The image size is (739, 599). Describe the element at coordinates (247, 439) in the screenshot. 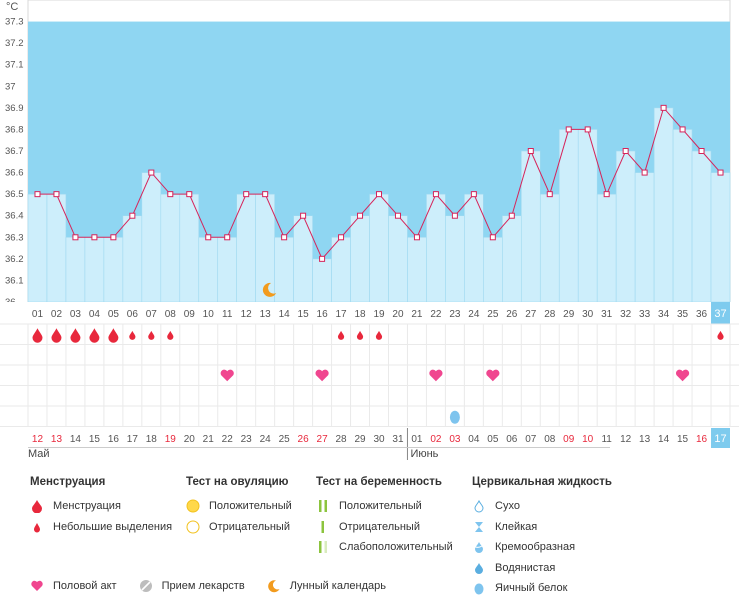

I see `calendar-date-label: 23` at that location.